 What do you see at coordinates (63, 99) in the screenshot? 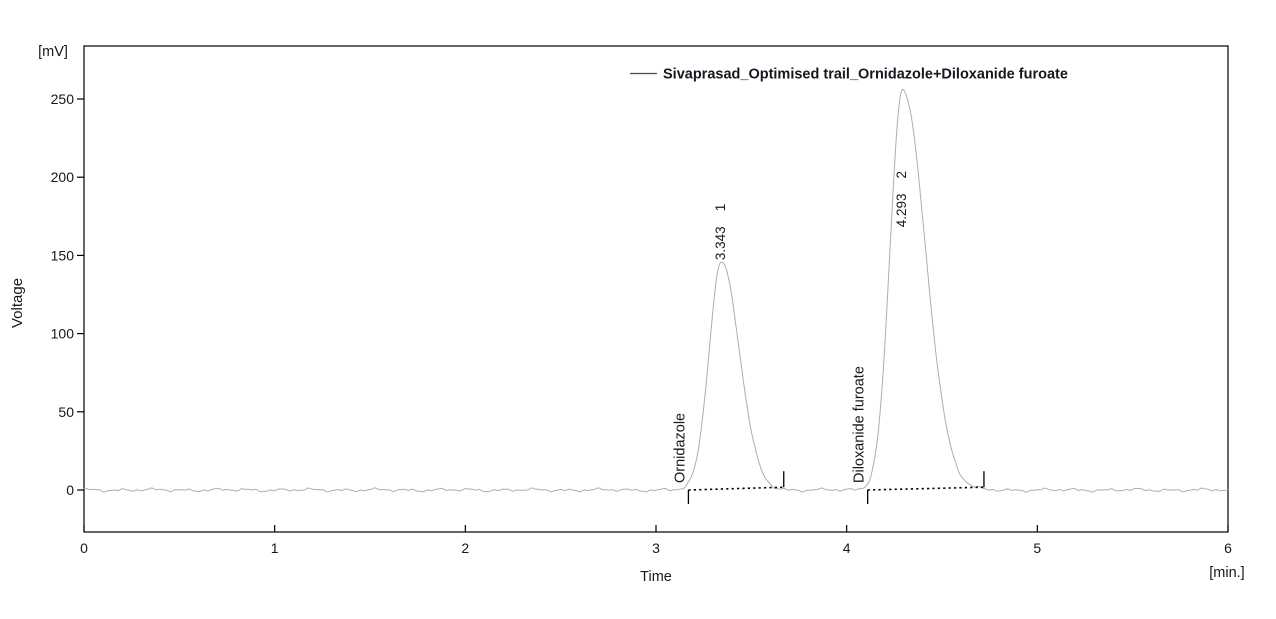
I see `y-tick-label: 250` at bounding box center [63, 99].